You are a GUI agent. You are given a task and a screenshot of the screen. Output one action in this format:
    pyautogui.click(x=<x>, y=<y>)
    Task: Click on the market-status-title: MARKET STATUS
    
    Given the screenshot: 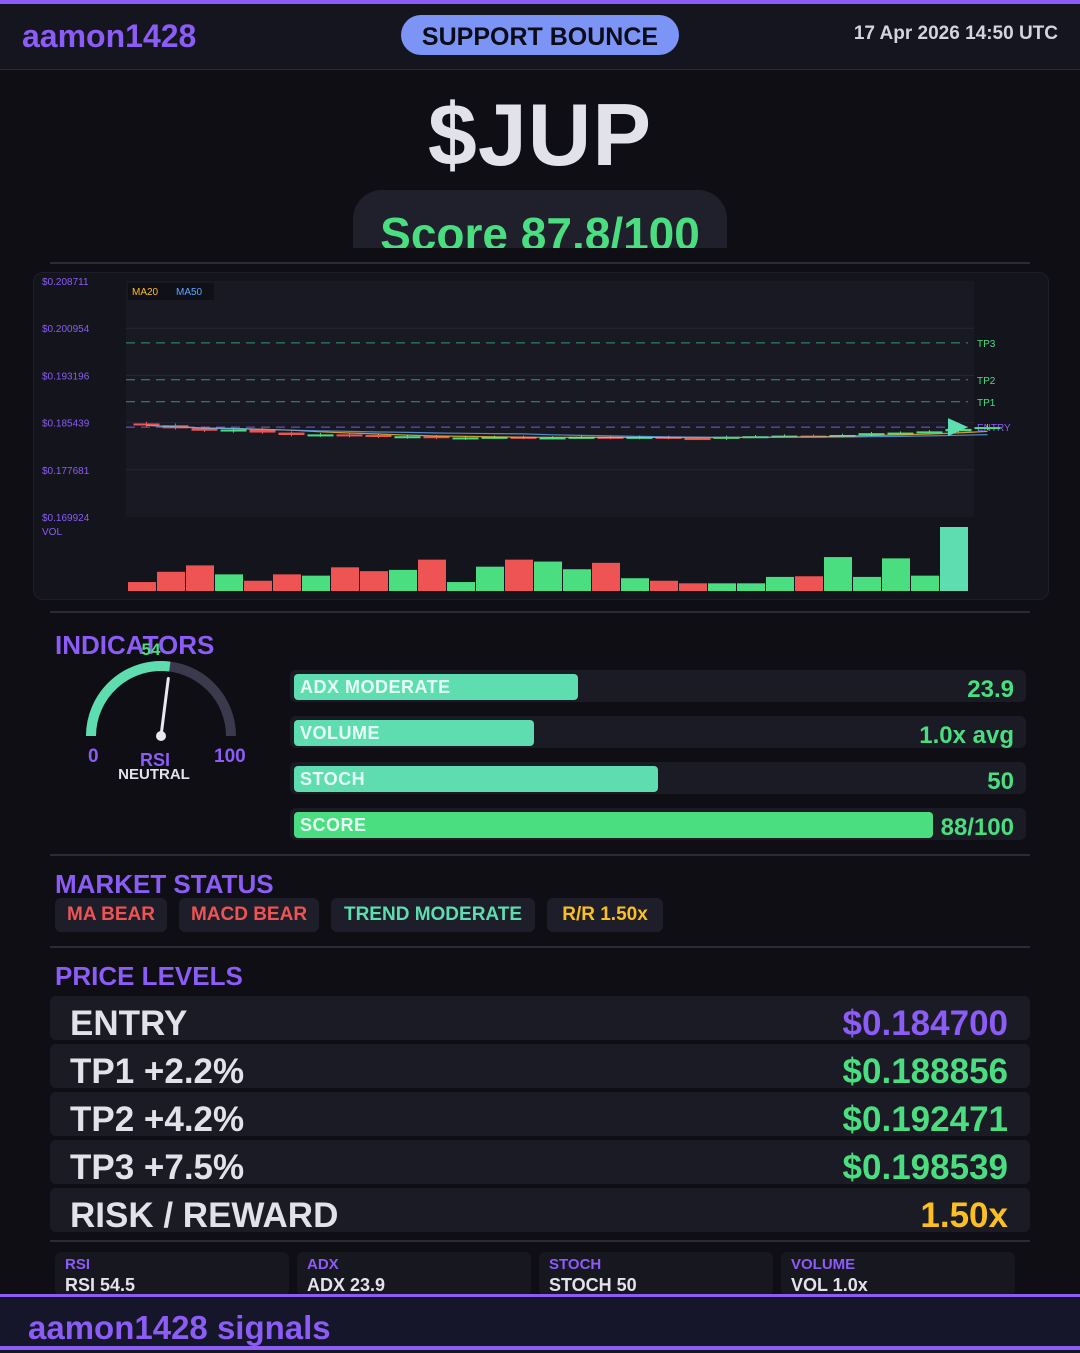 What is the action you would take?
    pyautogui.click(x=164, y=884)
    